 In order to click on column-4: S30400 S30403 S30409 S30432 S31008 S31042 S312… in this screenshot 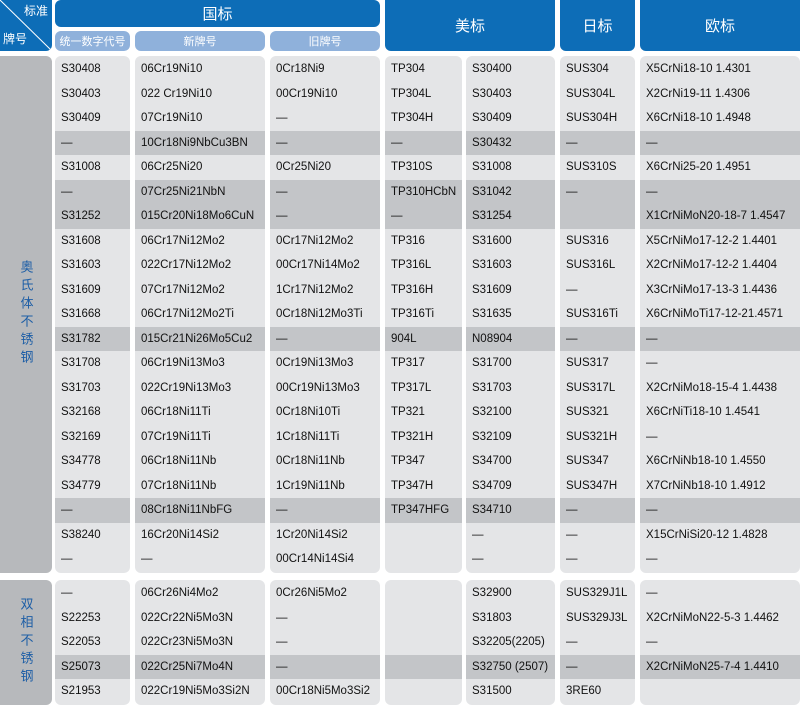, I will do `click(510, 314)`.